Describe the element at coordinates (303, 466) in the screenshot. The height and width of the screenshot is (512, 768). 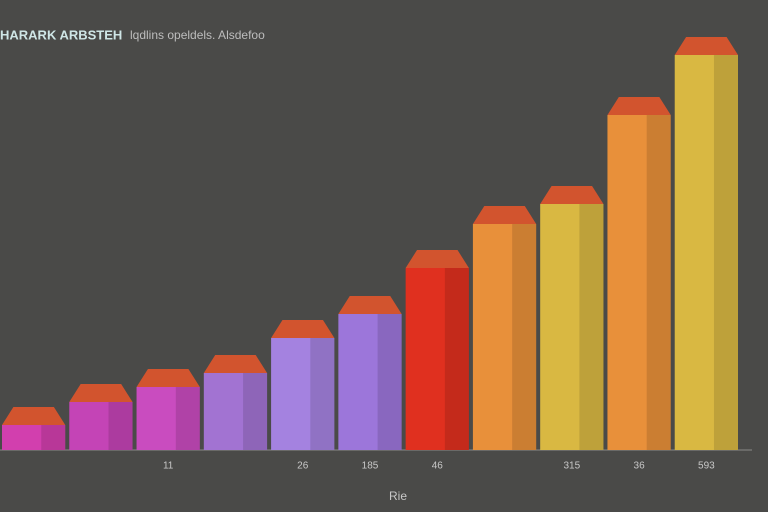
I see `x-tick-label: 26` at that location.